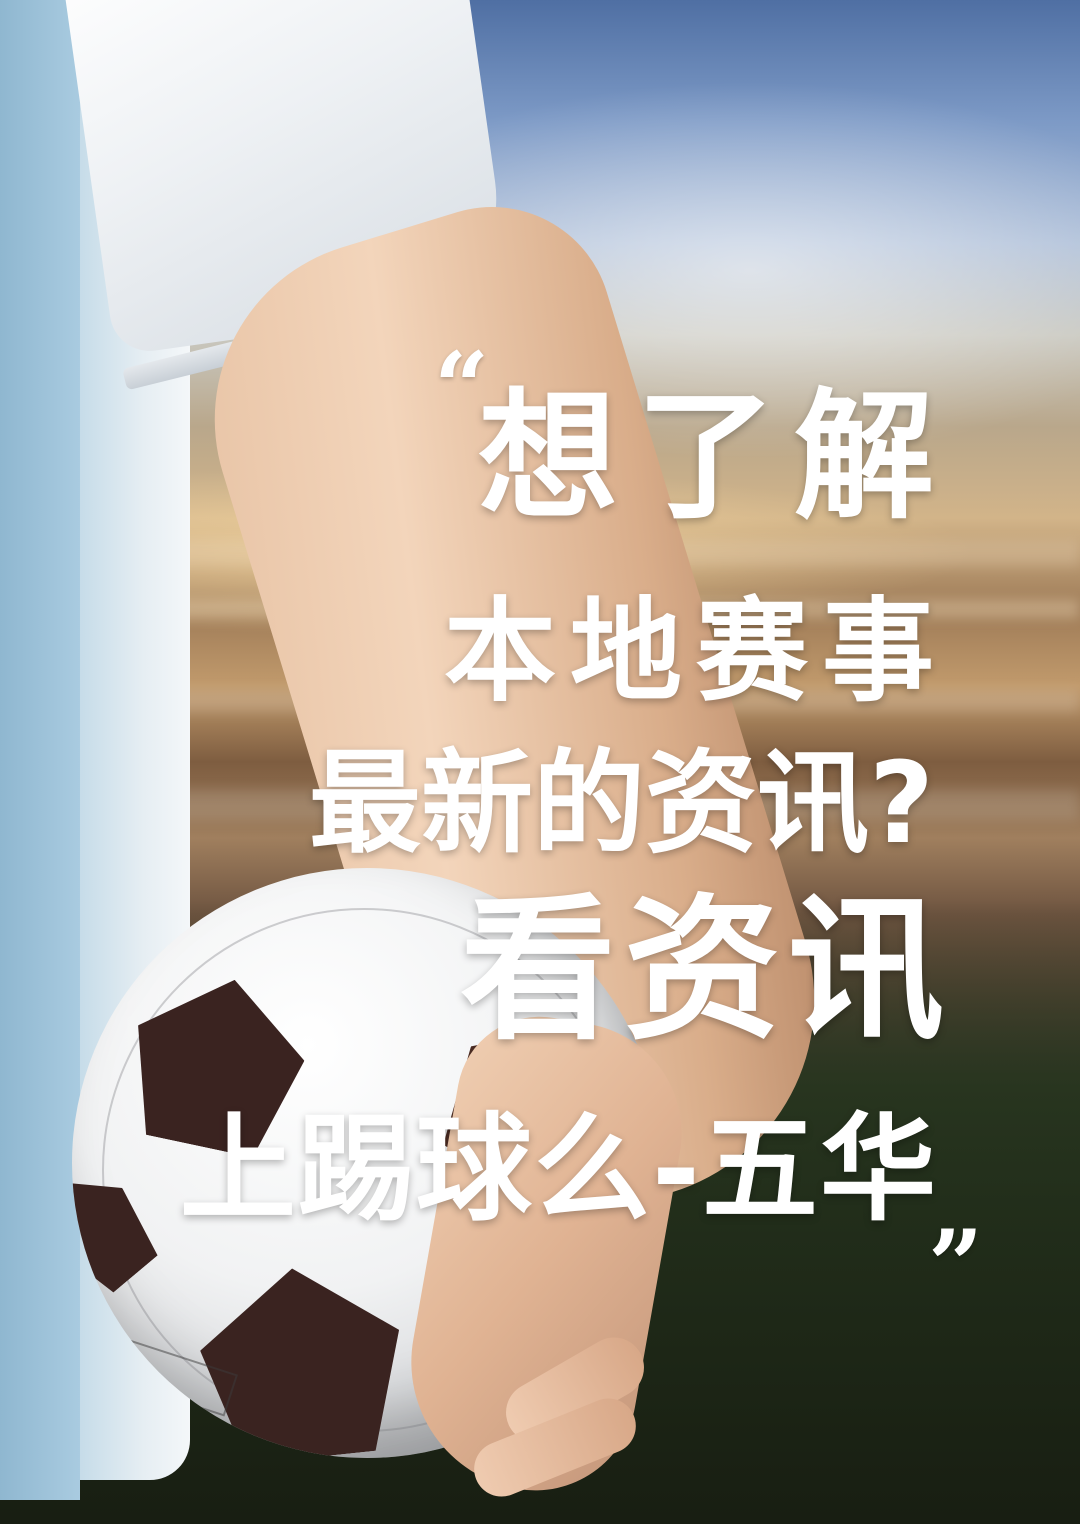  I want to click on headline-line-4: 看资讯, so click(706, 970).